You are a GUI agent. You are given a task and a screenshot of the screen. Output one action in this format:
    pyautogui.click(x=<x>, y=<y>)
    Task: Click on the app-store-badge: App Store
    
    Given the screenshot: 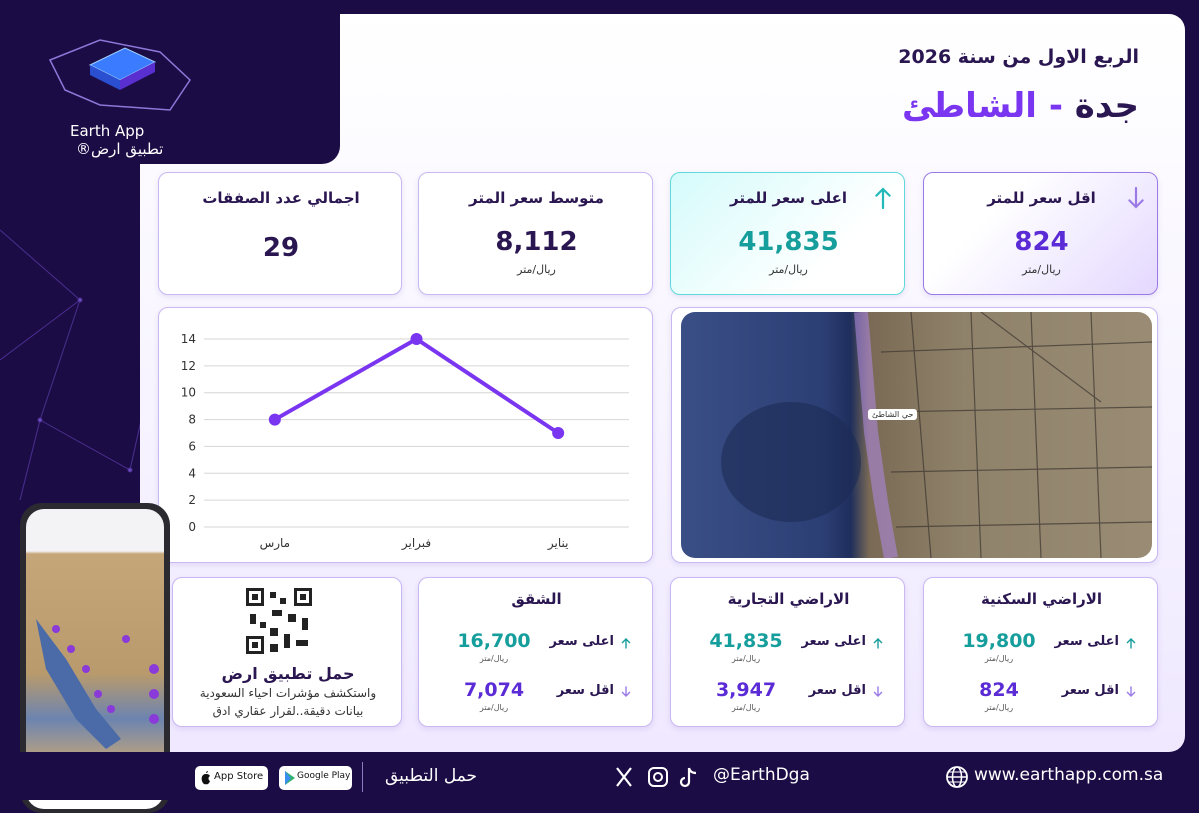 What is the action you would take?
    pyautogui.click(x=231, y=778)
    